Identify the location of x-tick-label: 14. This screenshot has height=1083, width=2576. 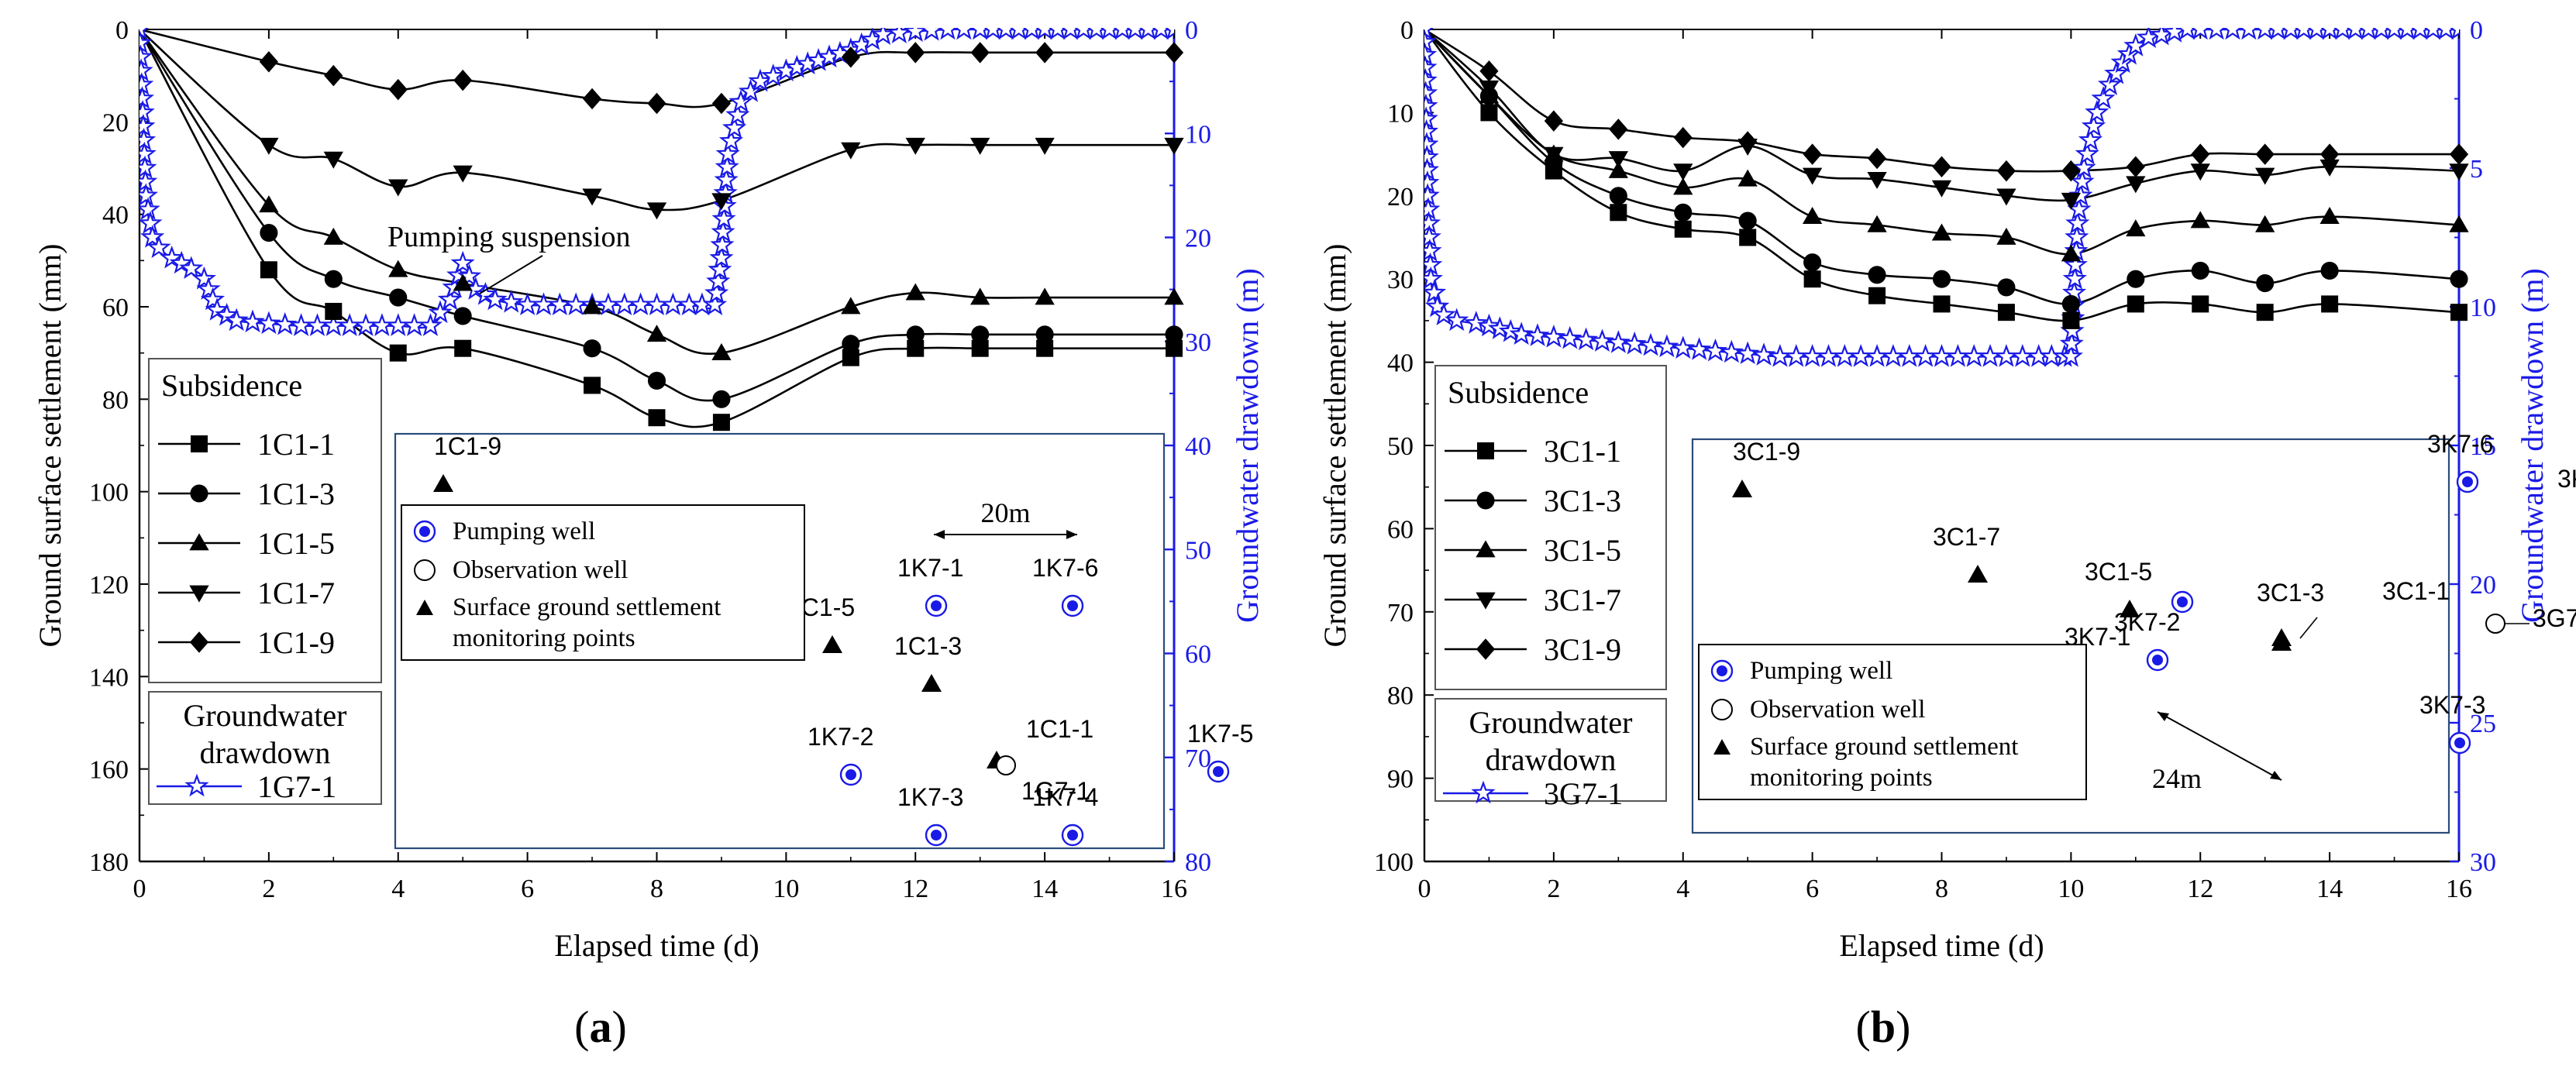
(2329, 889).